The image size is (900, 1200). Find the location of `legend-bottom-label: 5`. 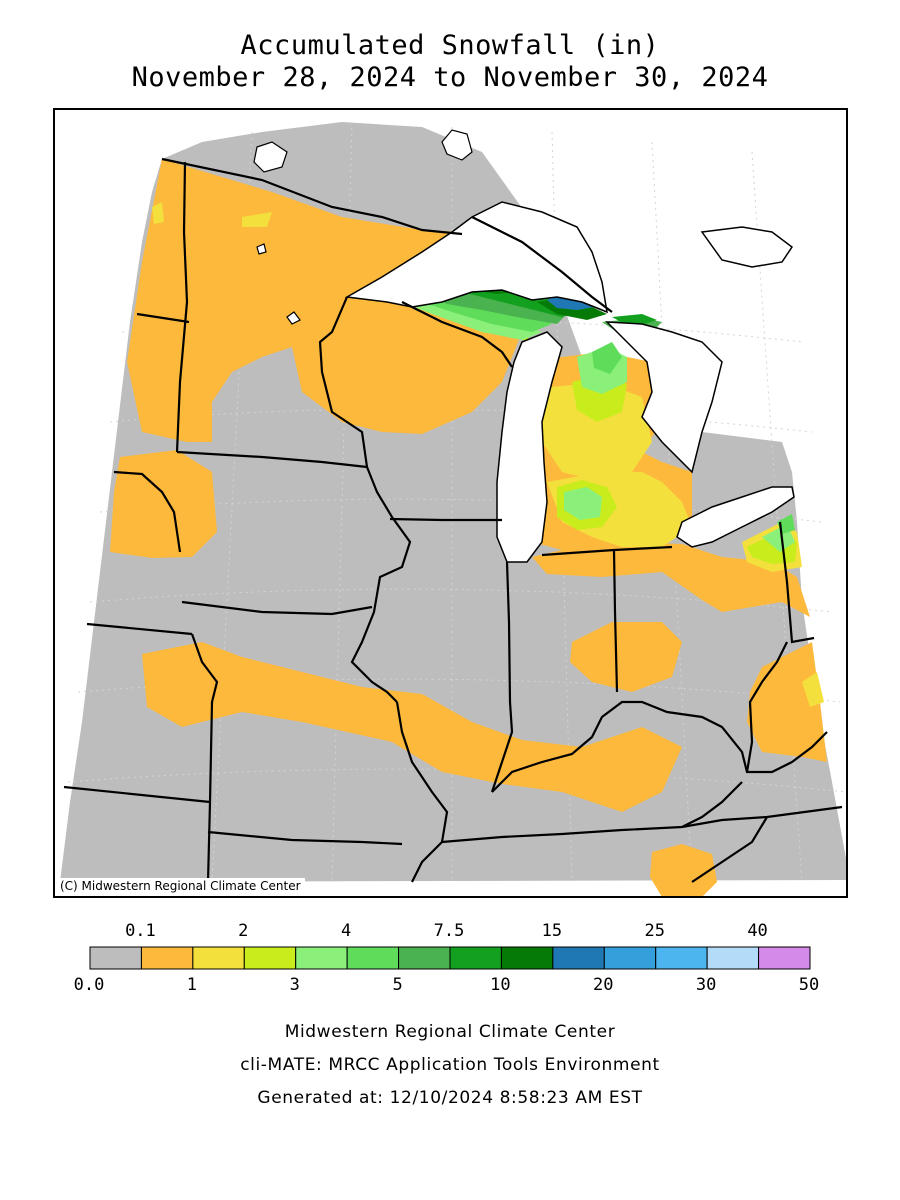

legend-bottom-label: 5 is located at coordinates (397, 985).